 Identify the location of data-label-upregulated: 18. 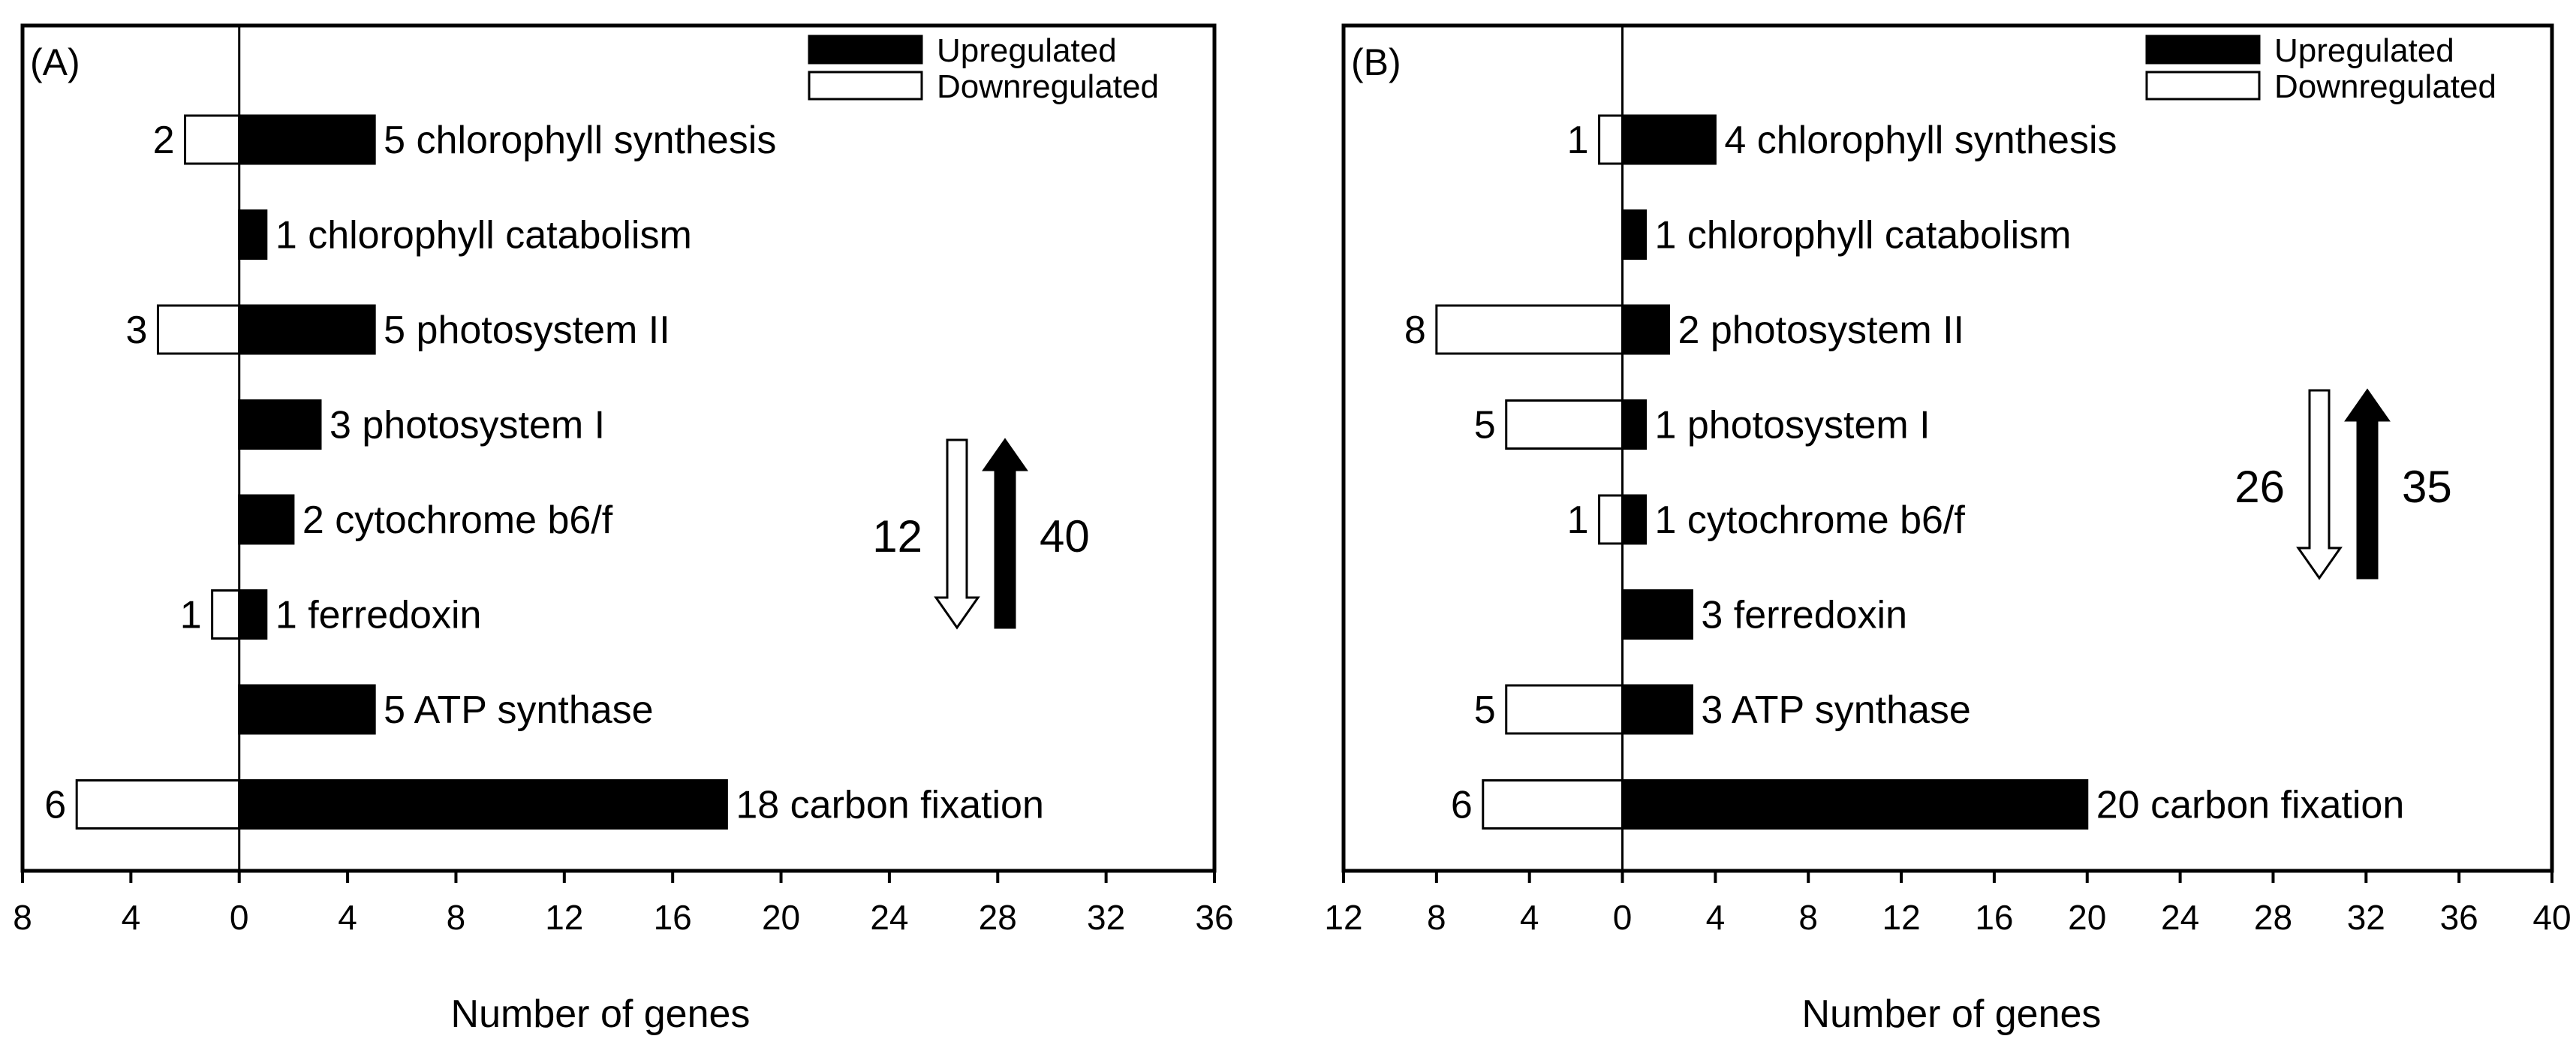
(757, 805).